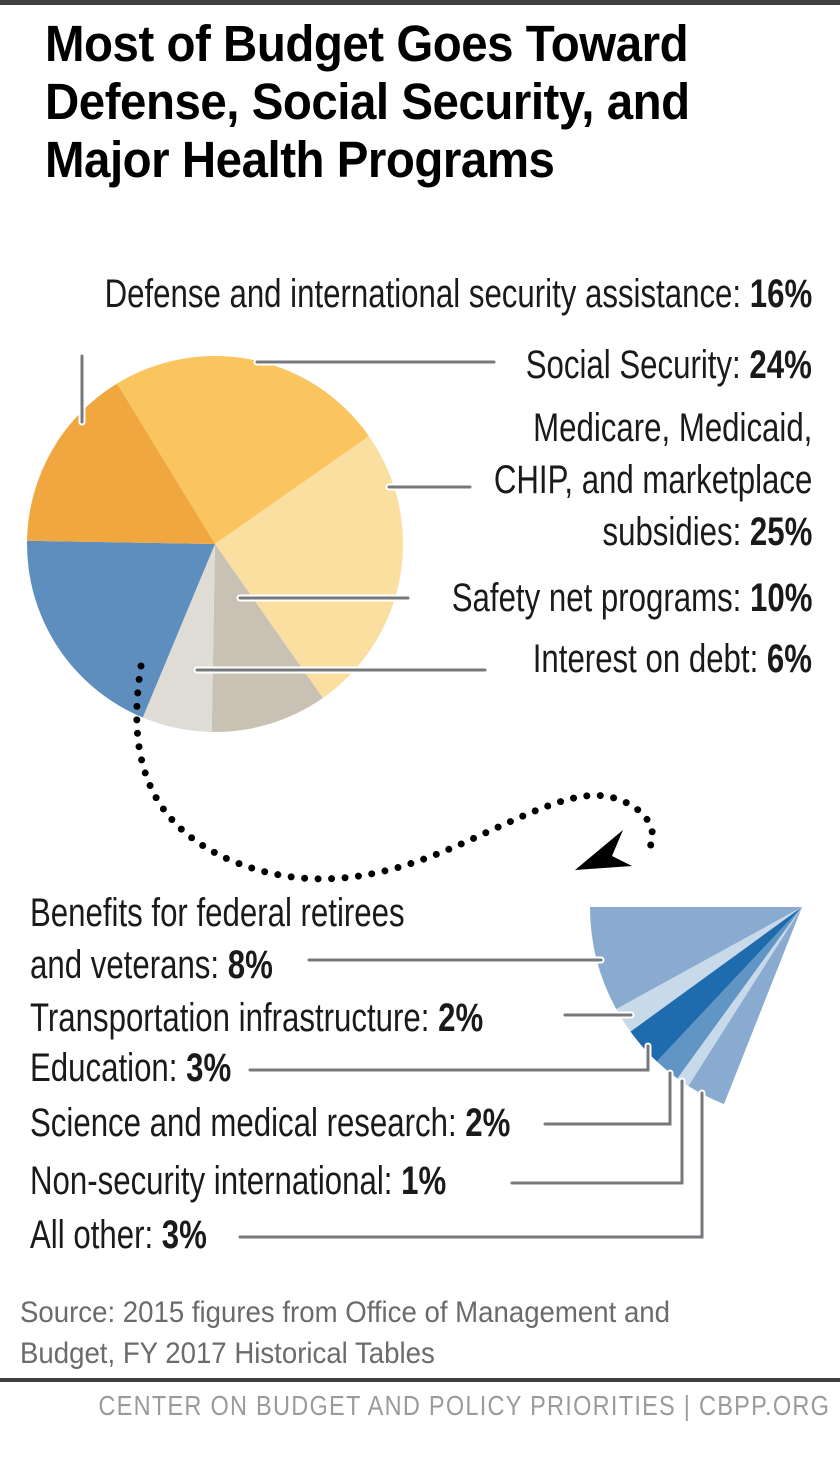 The width and height of the screenshot is (840, 1477). I want to click on top-accent-bar, so click(420, 2).